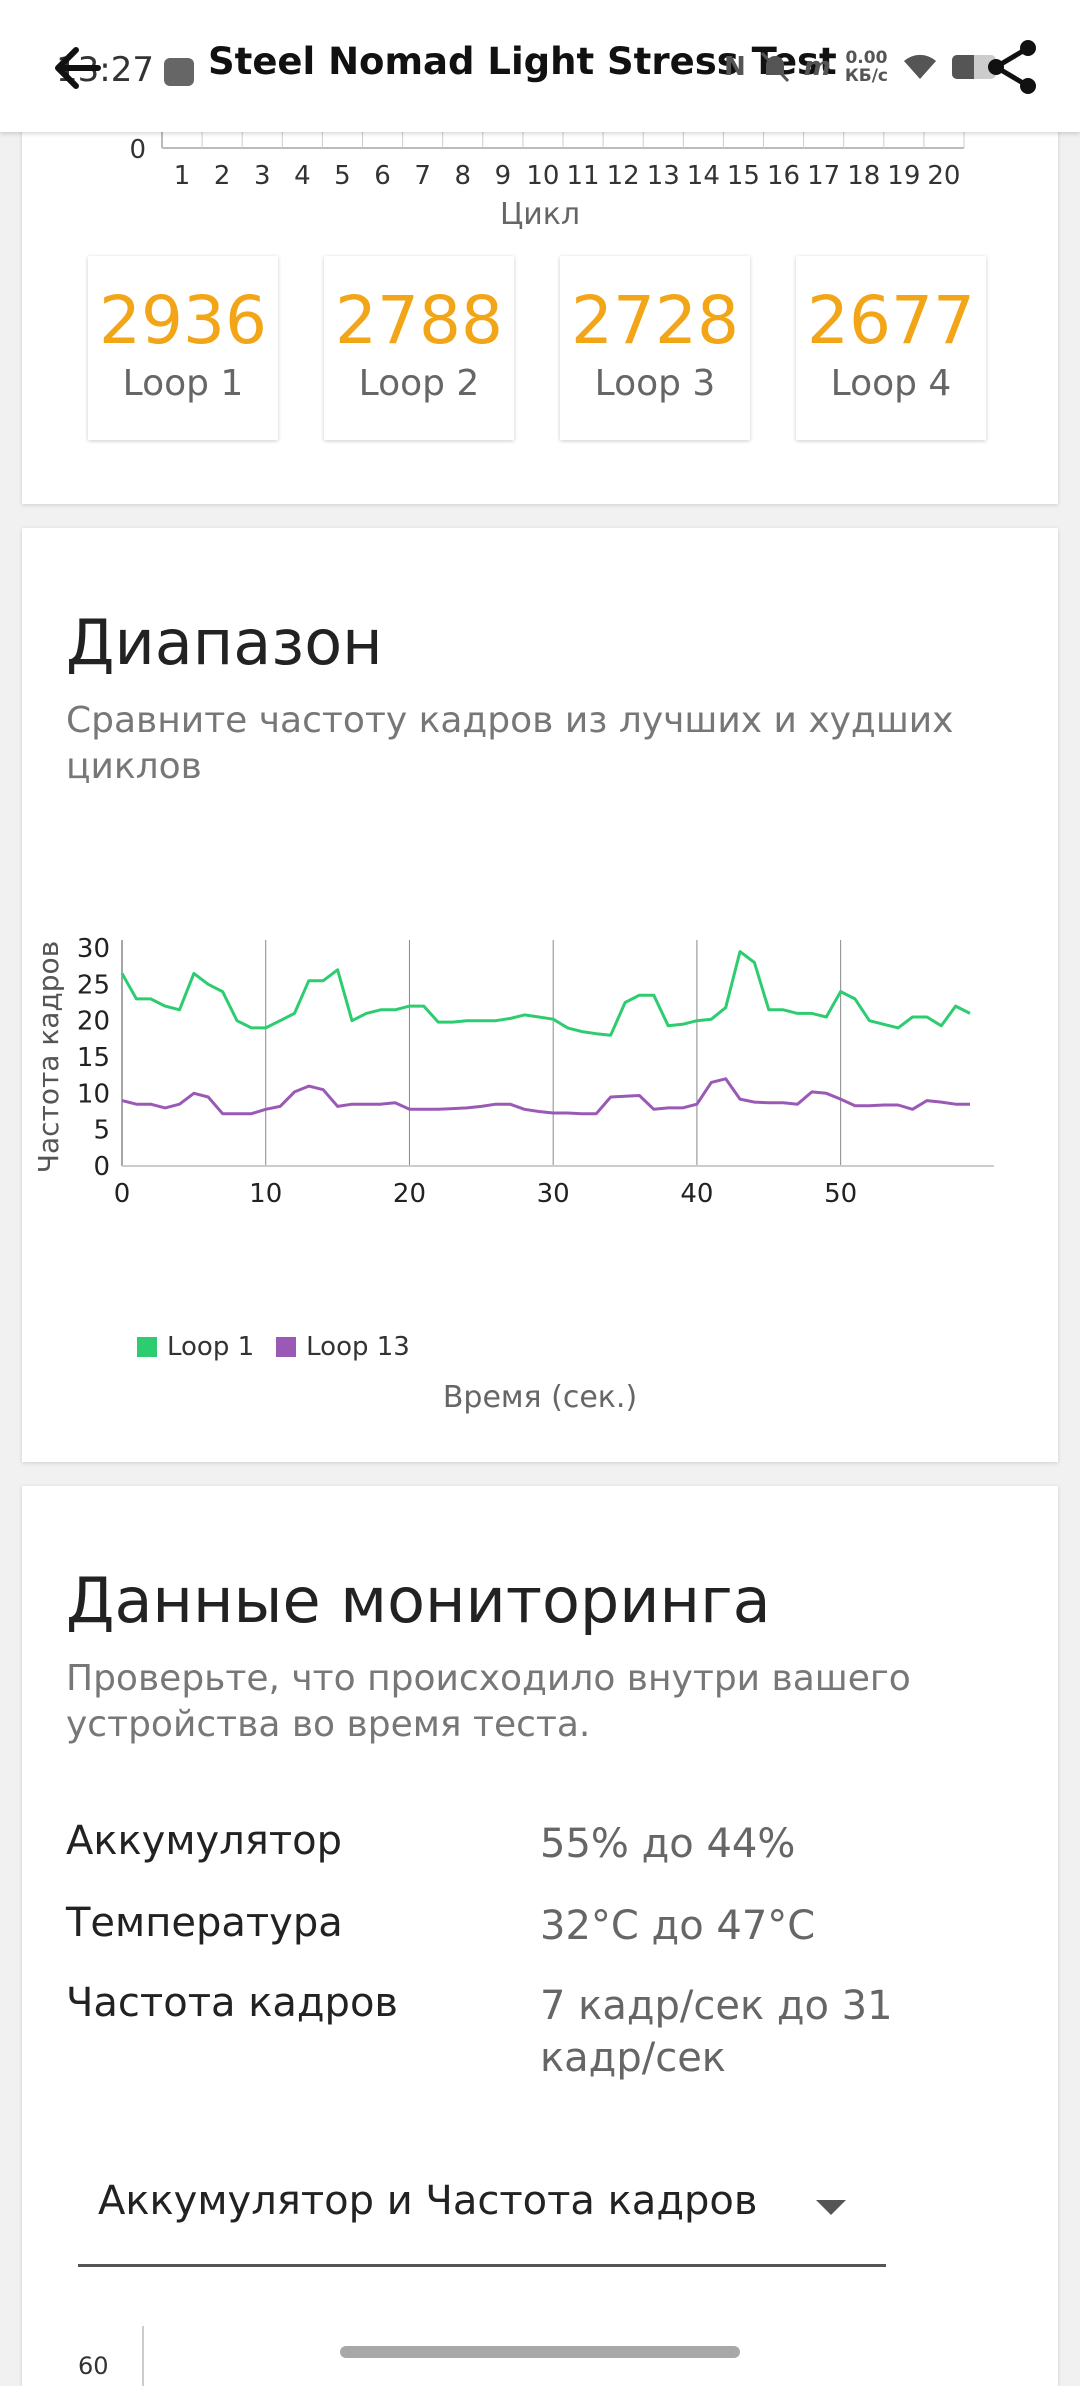 The width and height of the screenshot is (1080, 2386). I want to click on net-speed-unit: КБ/с, so click(866, 76).